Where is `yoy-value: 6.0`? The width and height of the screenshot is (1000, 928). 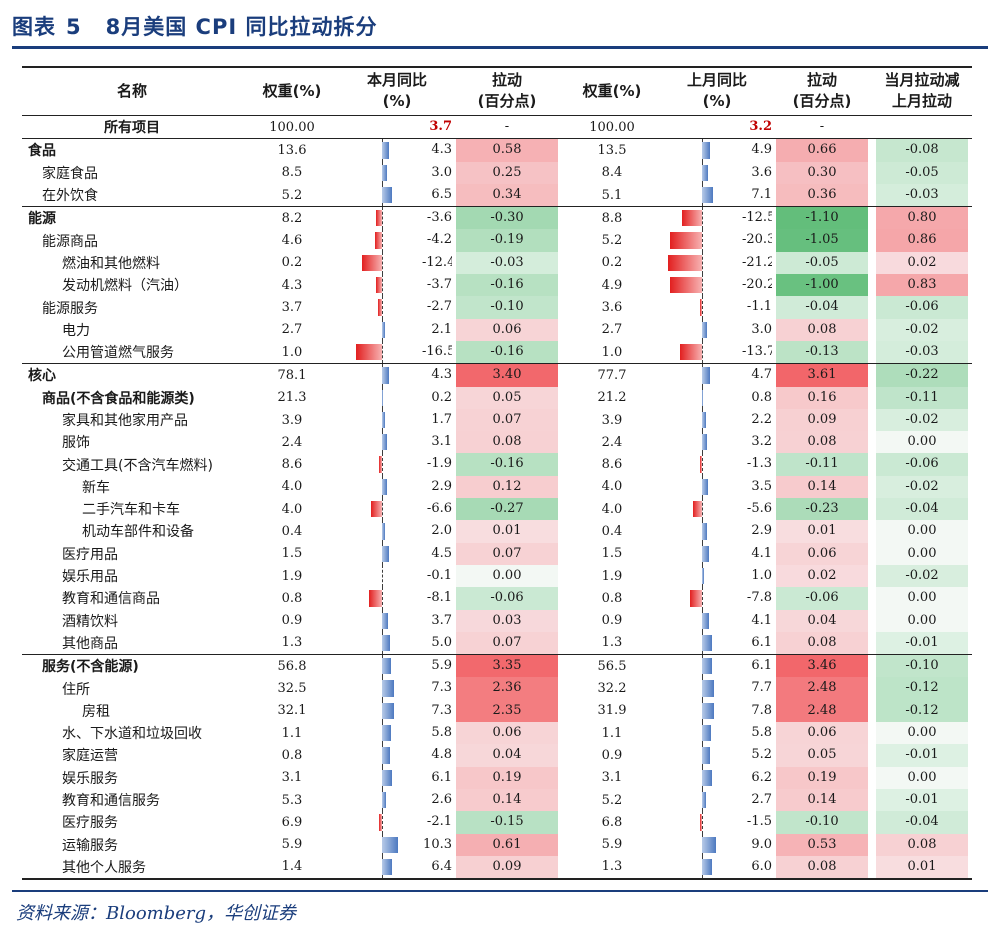 yoy-value: 6.0 is located at coordinates (761, 866).